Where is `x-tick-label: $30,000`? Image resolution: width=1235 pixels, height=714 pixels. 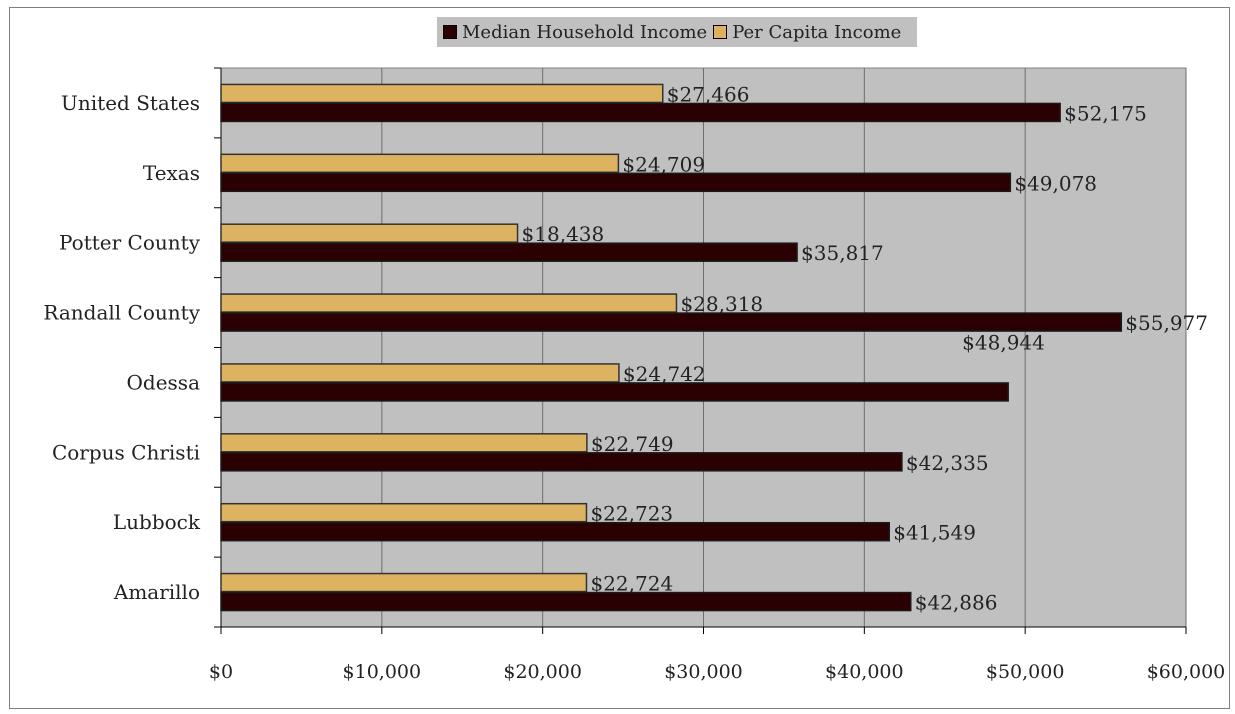
x-tick-label: $30,000 is located at coordinates (703, 672).